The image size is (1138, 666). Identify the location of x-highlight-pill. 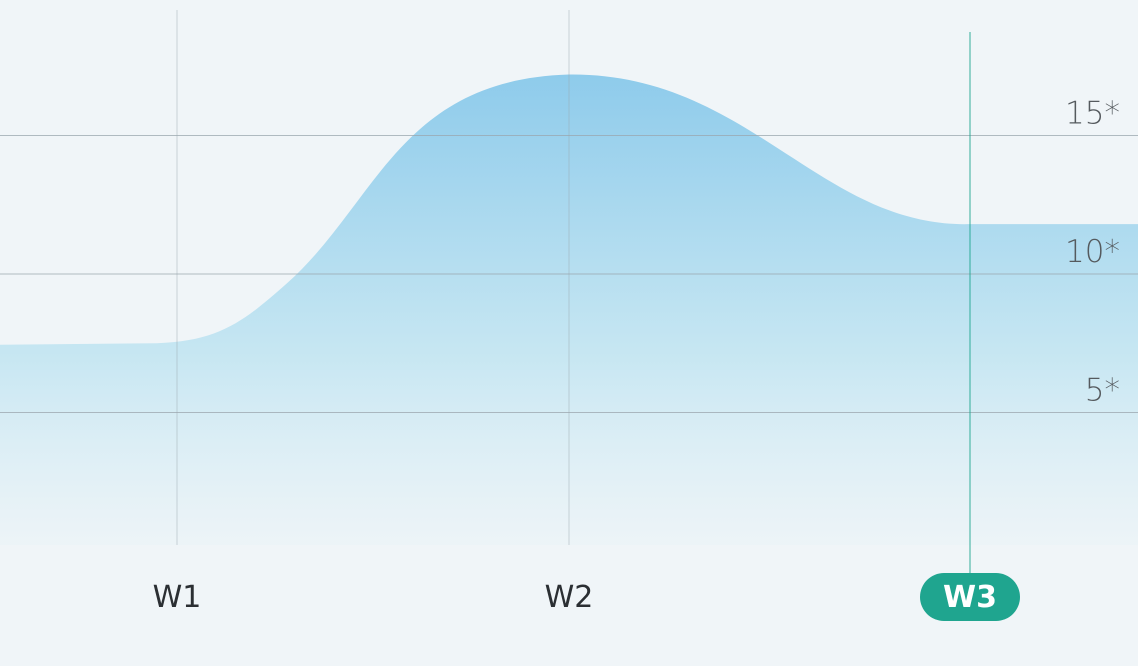
(970, 597).